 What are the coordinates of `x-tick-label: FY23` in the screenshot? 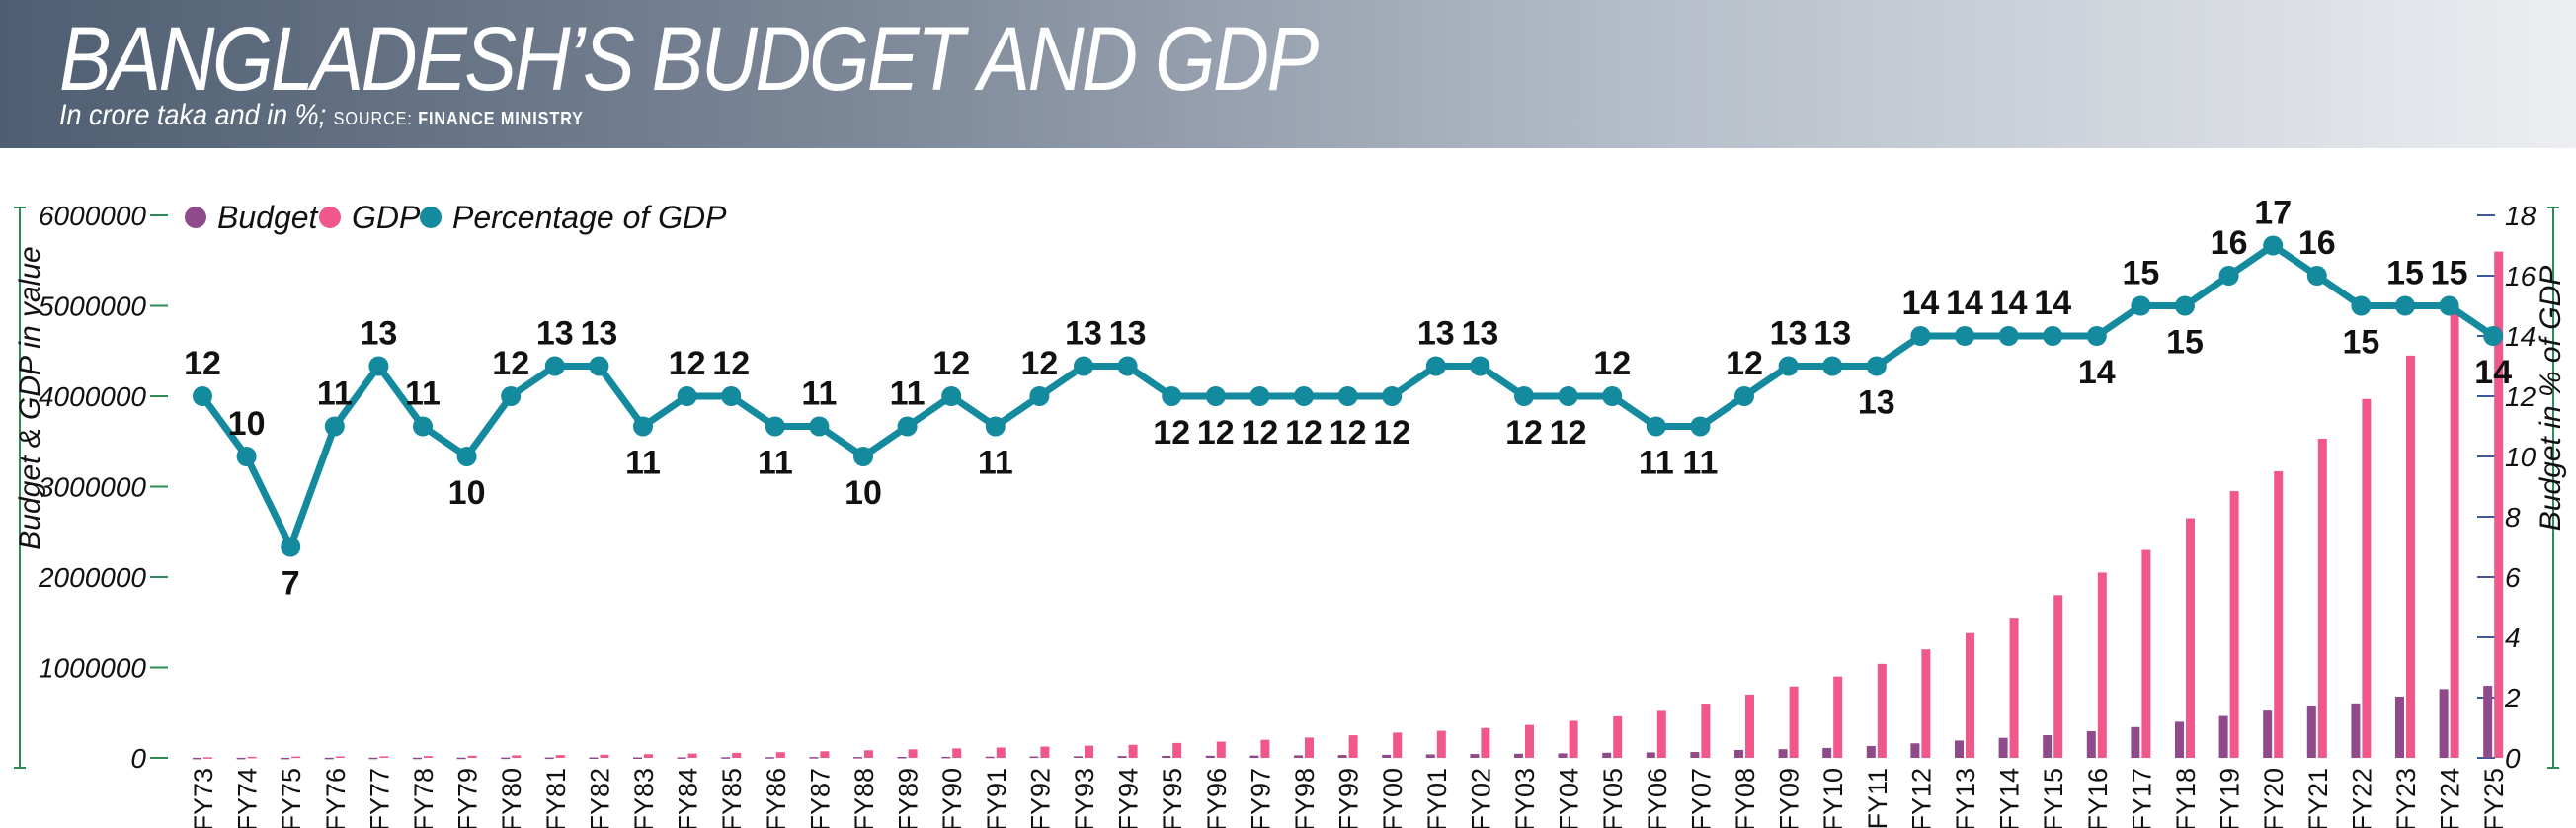 It's located at (2406, 798).